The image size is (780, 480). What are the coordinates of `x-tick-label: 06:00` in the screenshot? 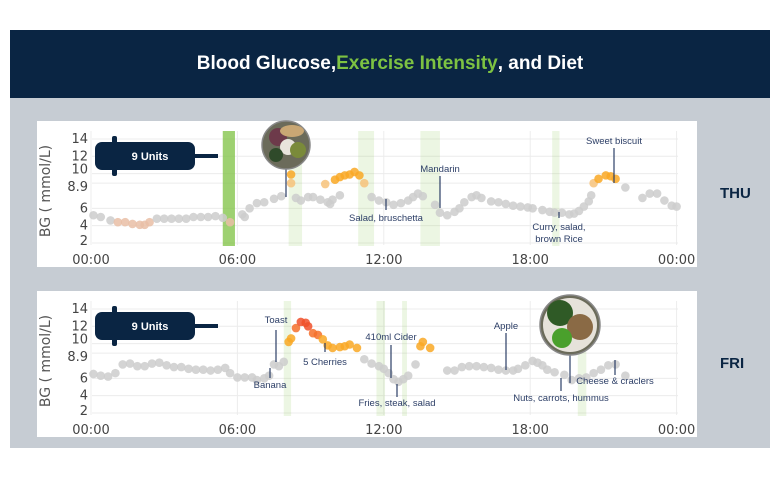 It's located at (237, 430).